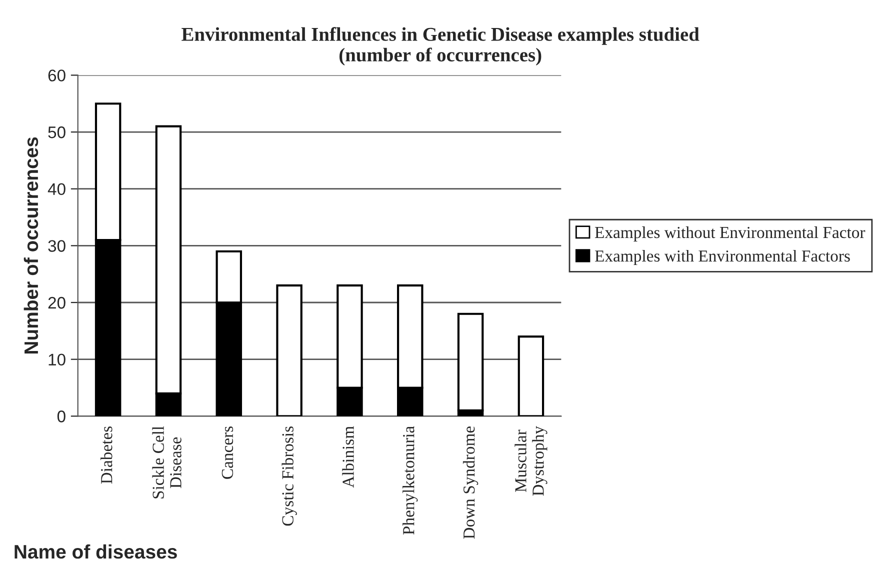 This screenshot has width=895, height=574. Describe the element at coordinates (410, 480) in the screenshot. I see `x-tick-label: Phenylketonuria` at that location.